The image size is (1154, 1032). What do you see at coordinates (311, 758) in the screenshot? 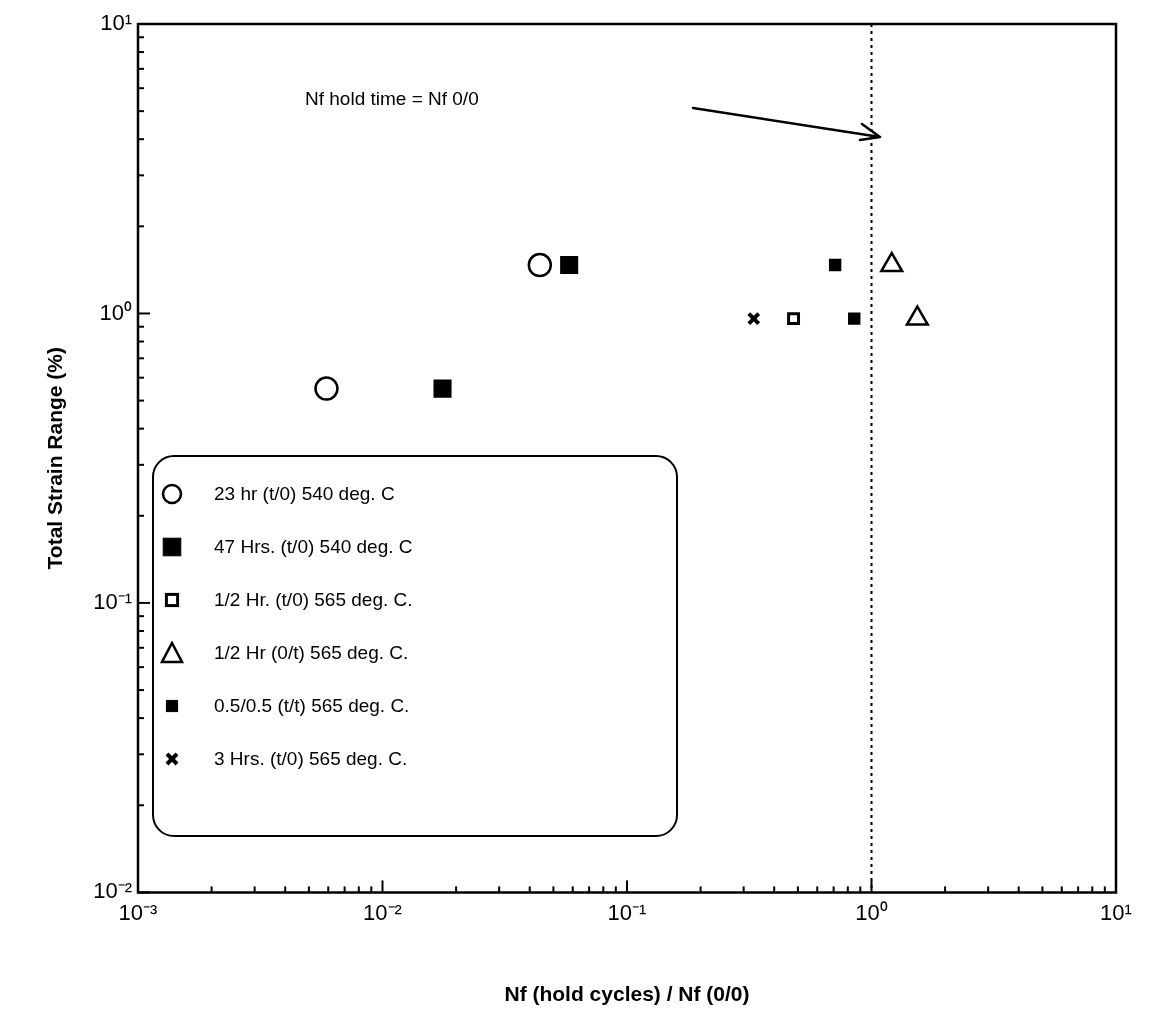
I see `legend-label: 3 Hrs. (t/0) 565 deg. C.` at bounding box center [311, 758].